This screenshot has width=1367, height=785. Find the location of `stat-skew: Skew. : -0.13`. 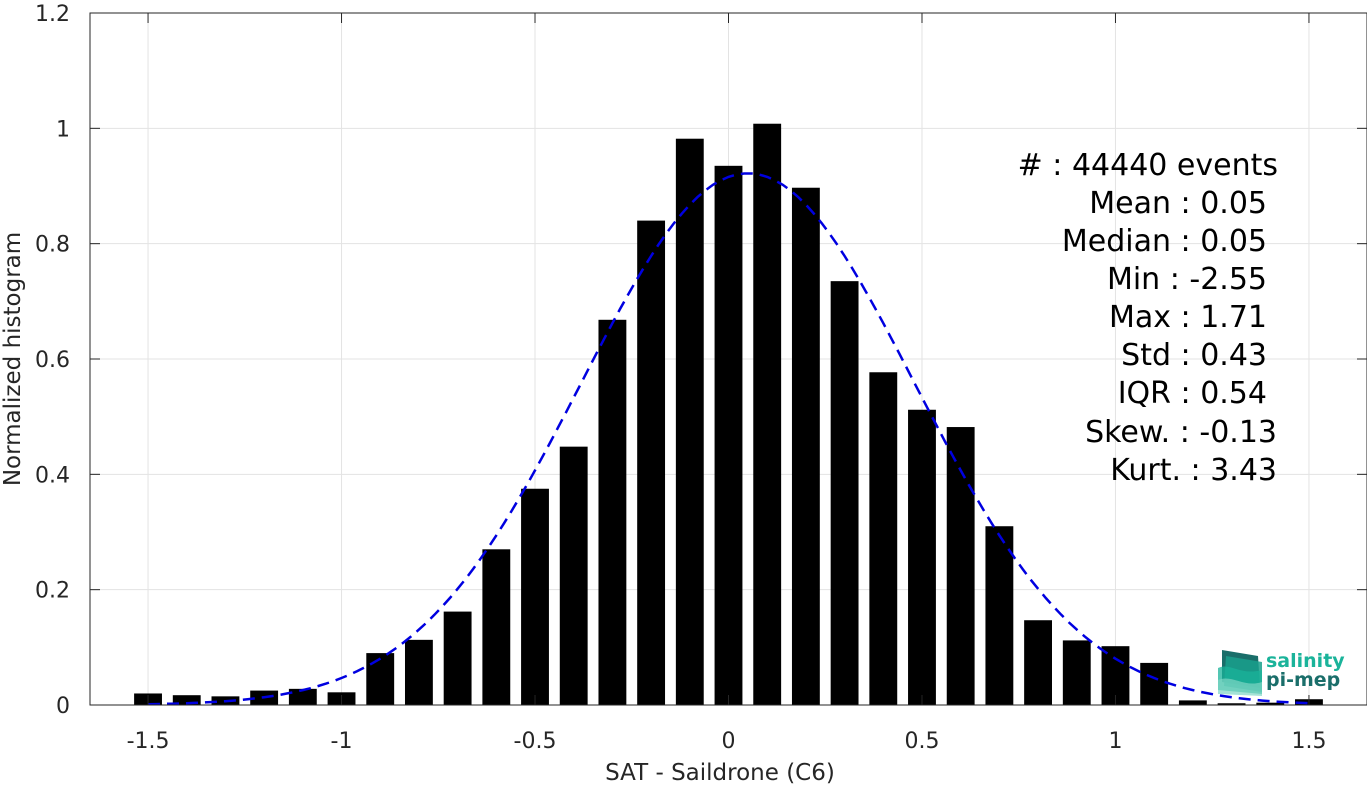

stat-skew: Skew. : -0.13 is located at coordinates (1181, 432).